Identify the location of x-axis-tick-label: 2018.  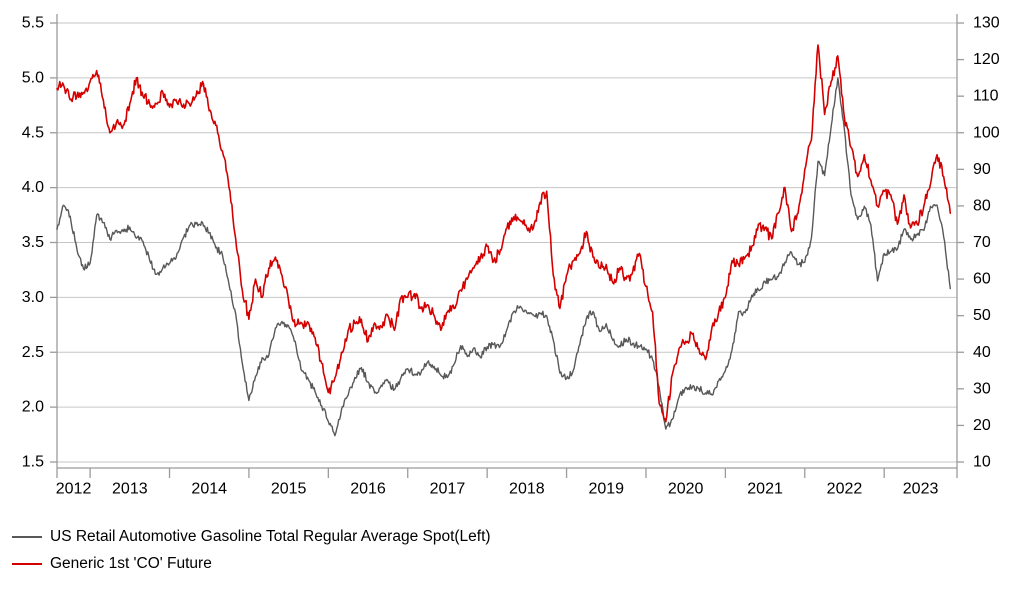
(527, 489).